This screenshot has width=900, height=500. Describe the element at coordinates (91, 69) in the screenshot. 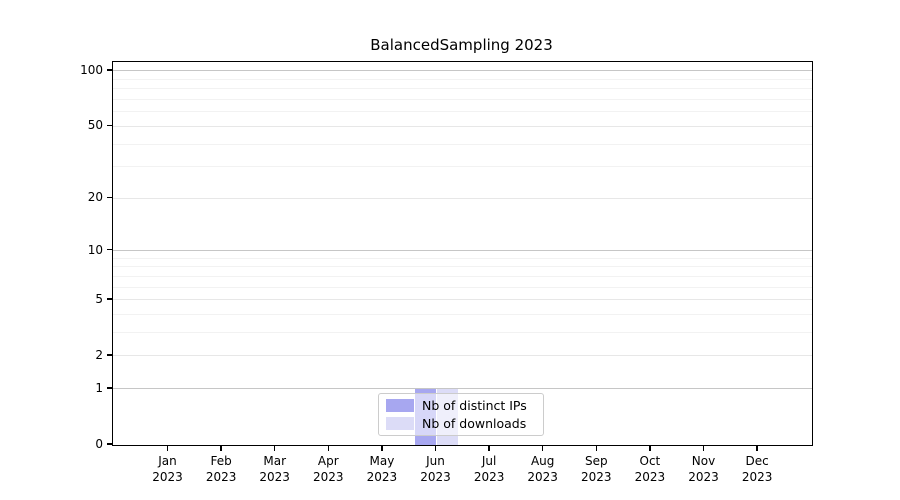

I see `y-tick-label: 100` at that location.